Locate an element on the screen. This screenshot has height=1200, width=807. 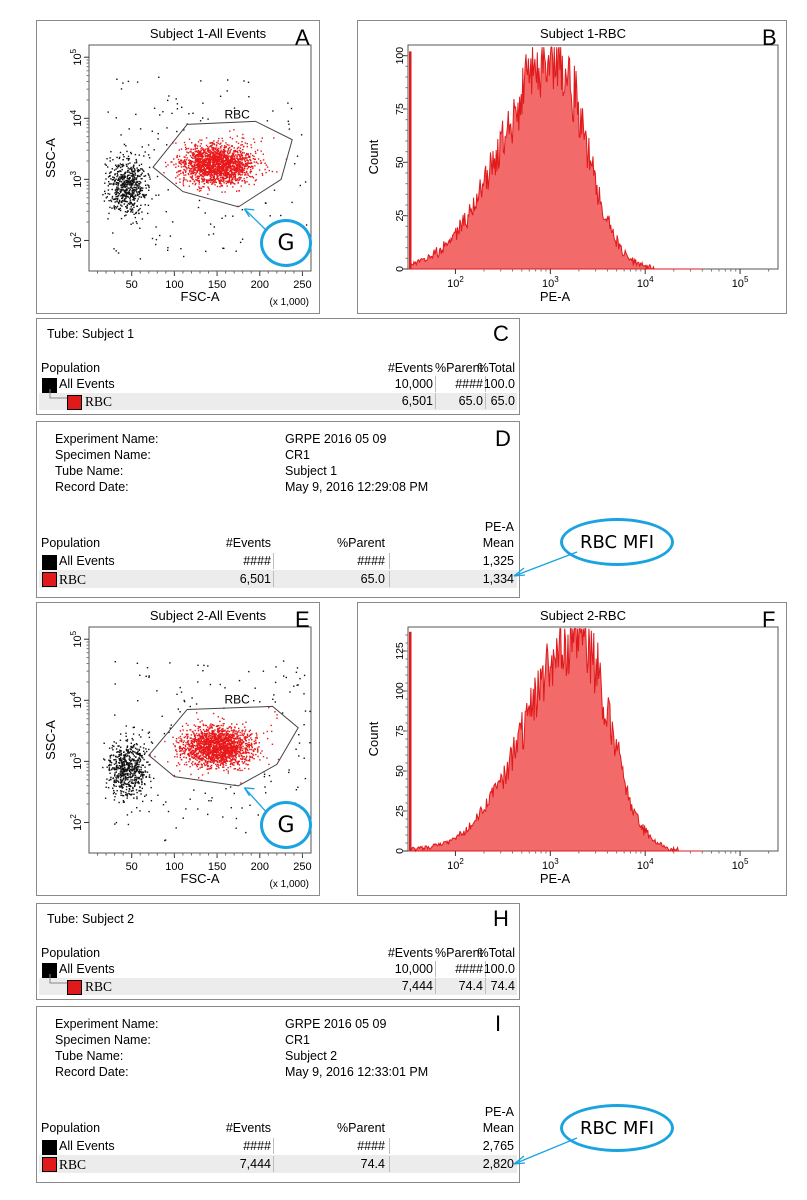
divider is located at coordinates (273, 561).